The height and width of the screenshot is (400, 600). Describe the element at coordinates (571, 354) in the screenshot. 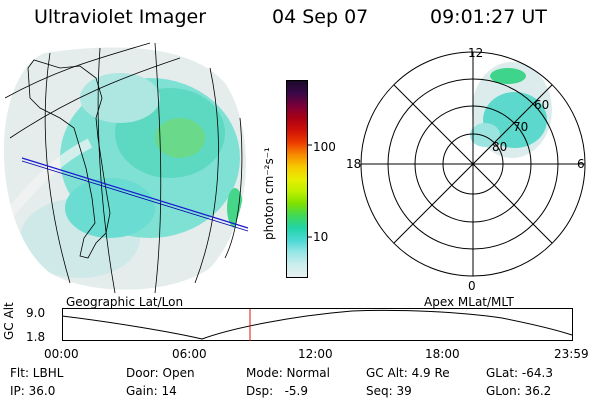

I see `time-tick-2359: 23:59` at that location.